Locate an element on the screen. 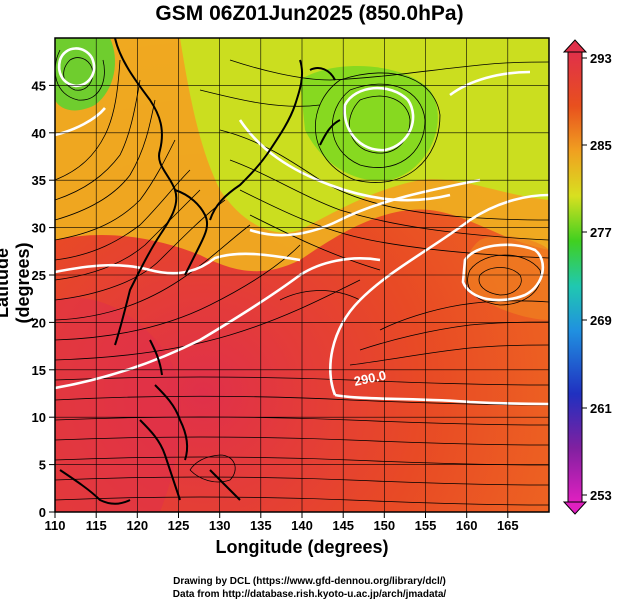 This screenshot has width=619, height=605. colorbar-label: 285 is located at coordinates (601, 145).